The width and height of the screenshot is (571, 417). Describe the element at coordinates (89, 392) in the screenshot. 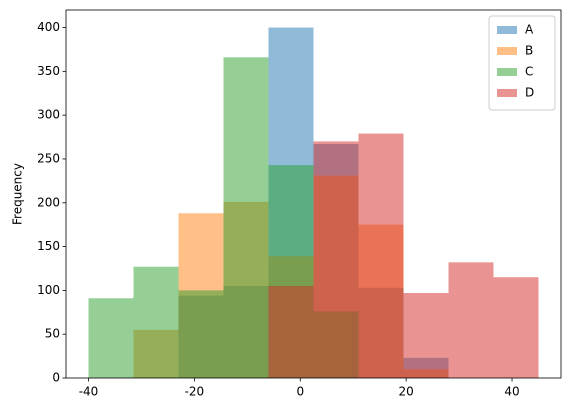

I see `x-tick-label: -40` at that location.